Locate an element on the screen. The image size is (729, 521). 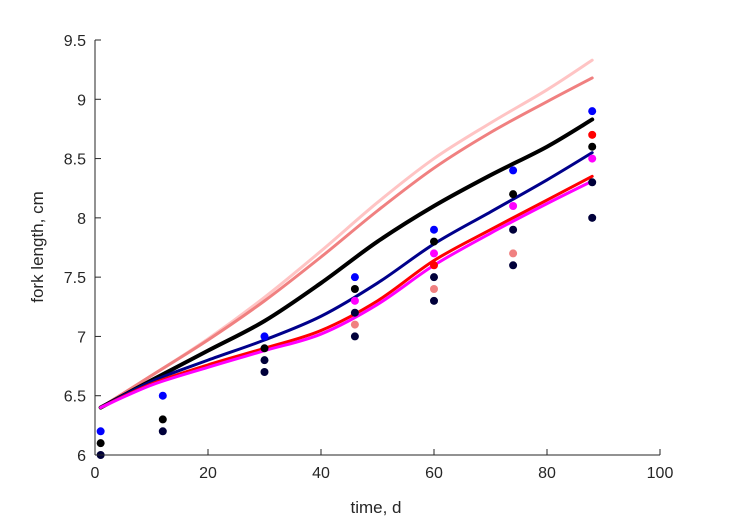
x-tick-label: 80 is located at coordinates (547, 473).